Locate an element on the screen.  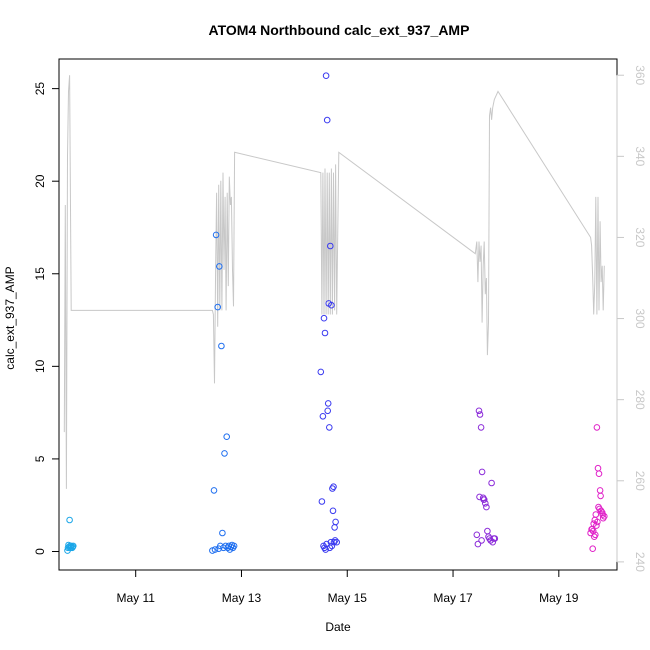
y-tick-label: 15 is located at coordinates (40, 274).